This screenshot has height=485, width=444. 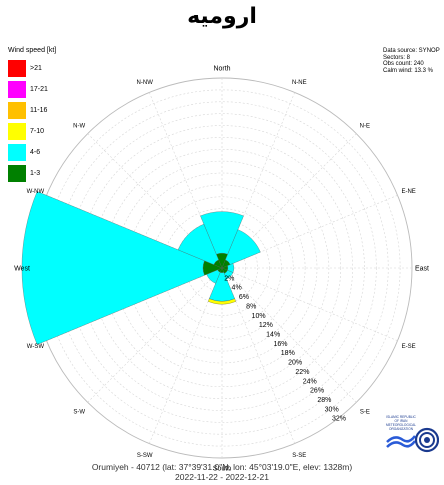 What do you see at coordinates (401, 425) in the screenshot?
I see `logo-text-3: METEOROLOGICAL` at bounding box center [401, 425].